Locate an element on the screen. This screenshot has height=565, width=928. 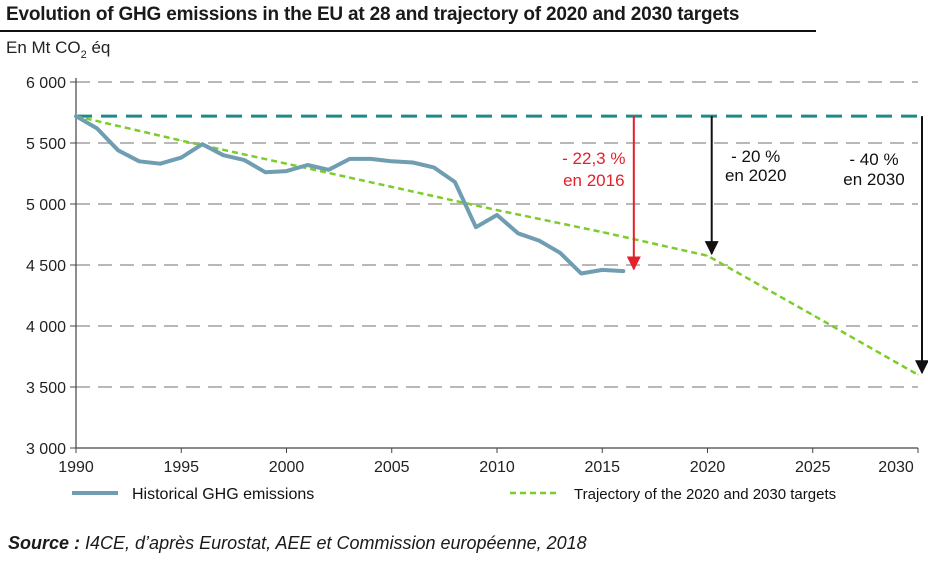
y-tick-label: 4 500 is located at coordinates (46, 266).